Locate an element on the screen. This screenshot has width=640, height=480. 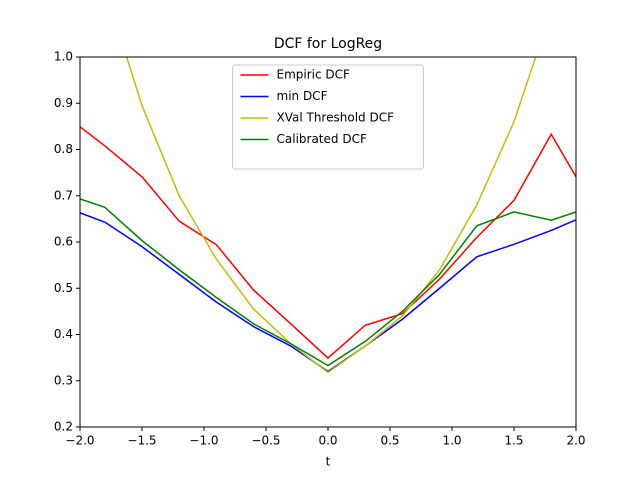
y-tick-label: 0.8 is located at coordinates (63, 149).